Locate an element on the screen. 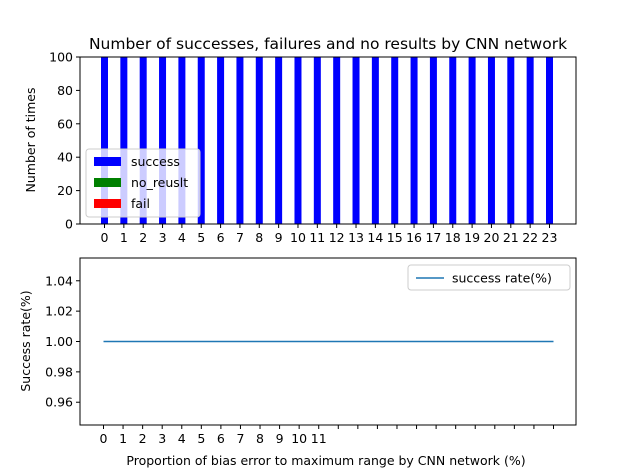  y-tick-label: 0.96 is located at coordinates (59, 402).